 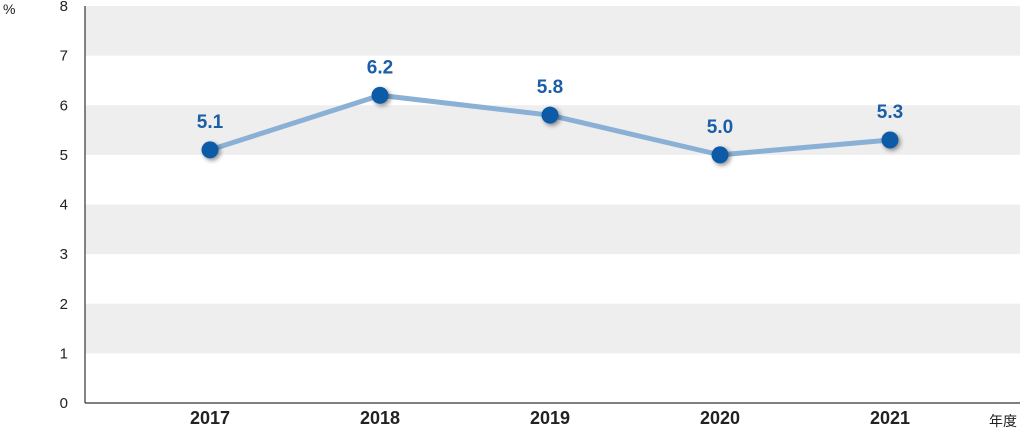 What do you see at coordinates (210, 418) in the screenshot?
I see `x-tick-label: 2017` at bounding box center [210, 418].